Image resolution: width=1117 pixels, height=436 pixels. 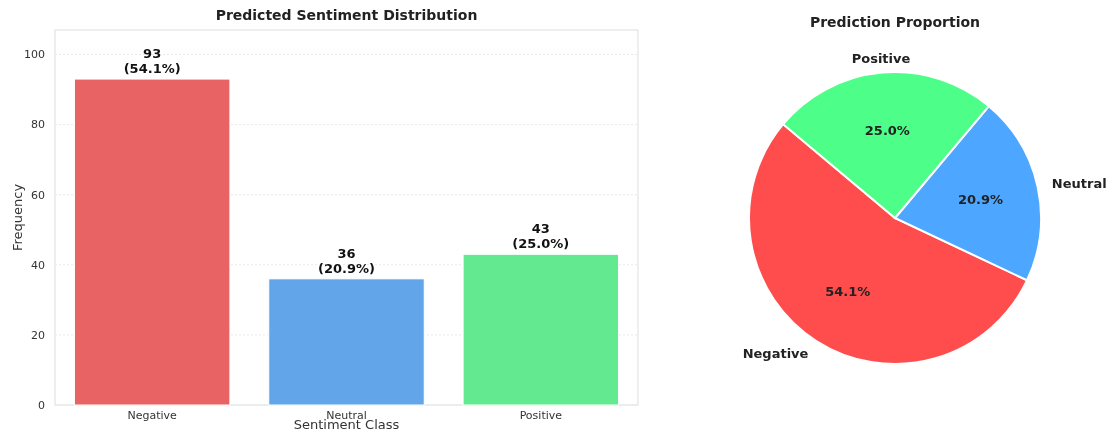 What do you see at coordinates (152, 415) in the screenshot?
I see `x-tick-label: Negative` at bounding box center [152, 415].